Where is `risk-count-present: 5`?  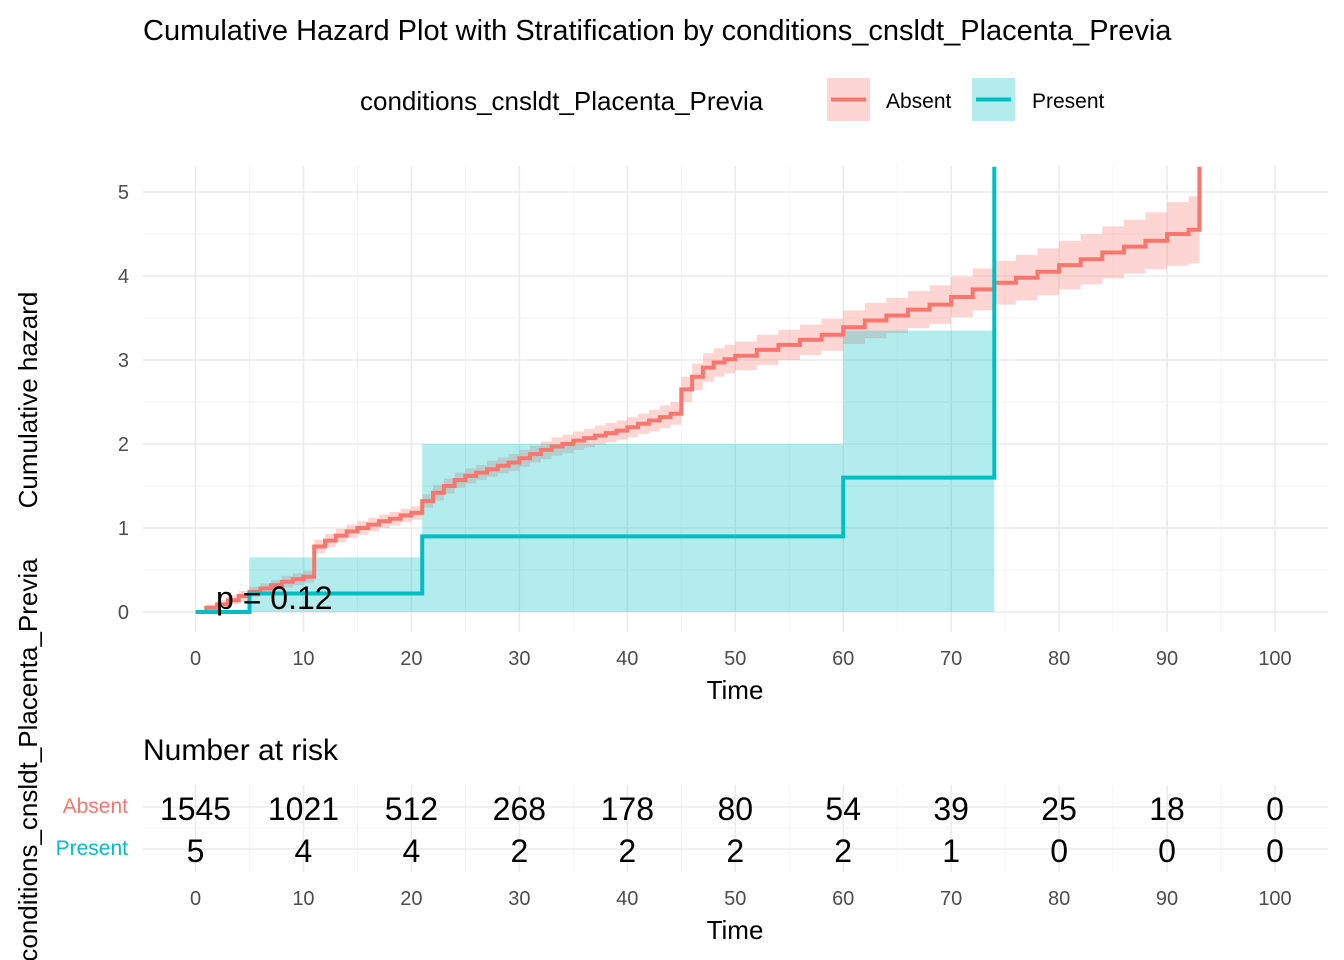
risk-count-present: 5 is located at coordinates (196, 851).